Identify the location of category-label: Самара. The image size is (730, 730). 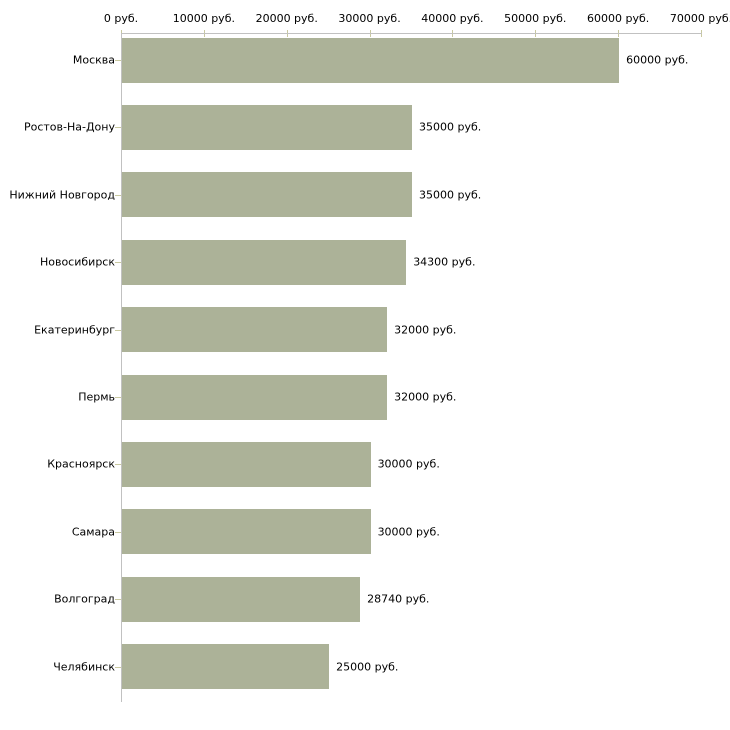
(93, 532).